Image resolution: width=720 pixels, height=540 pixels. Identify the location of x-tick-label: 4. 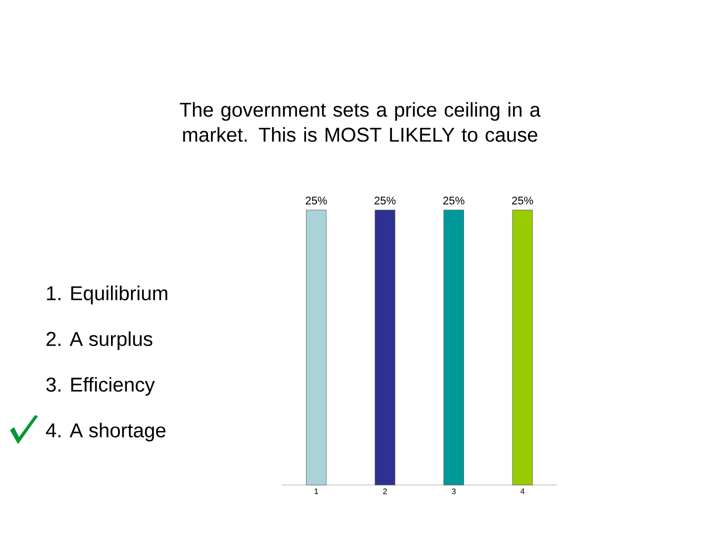
(522, 491).